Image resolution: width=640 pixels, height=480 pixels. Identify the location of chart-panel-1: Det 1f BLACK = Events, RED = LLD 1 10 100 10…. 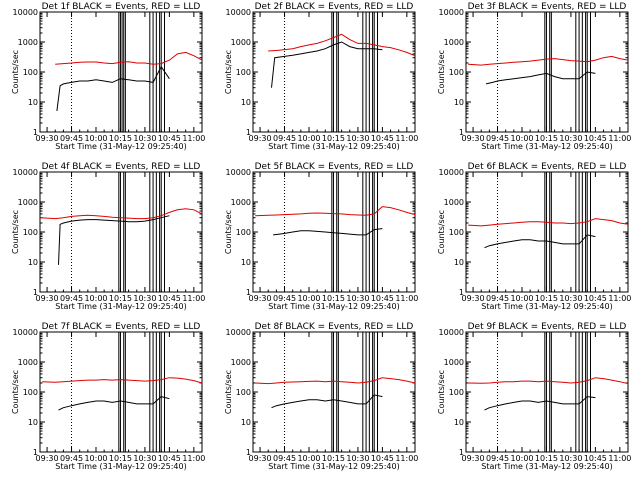
(108, 76).